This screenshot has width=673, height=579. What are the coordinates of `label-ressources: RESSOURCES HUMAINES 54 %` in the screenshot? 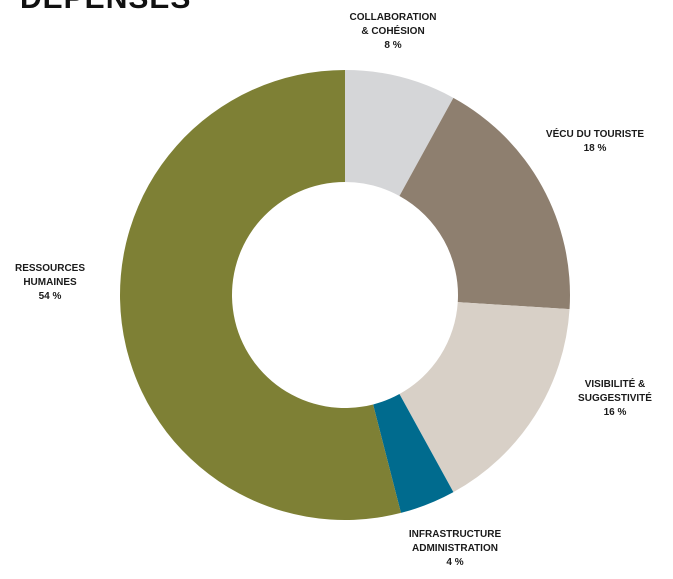 It's located at (50, 283).